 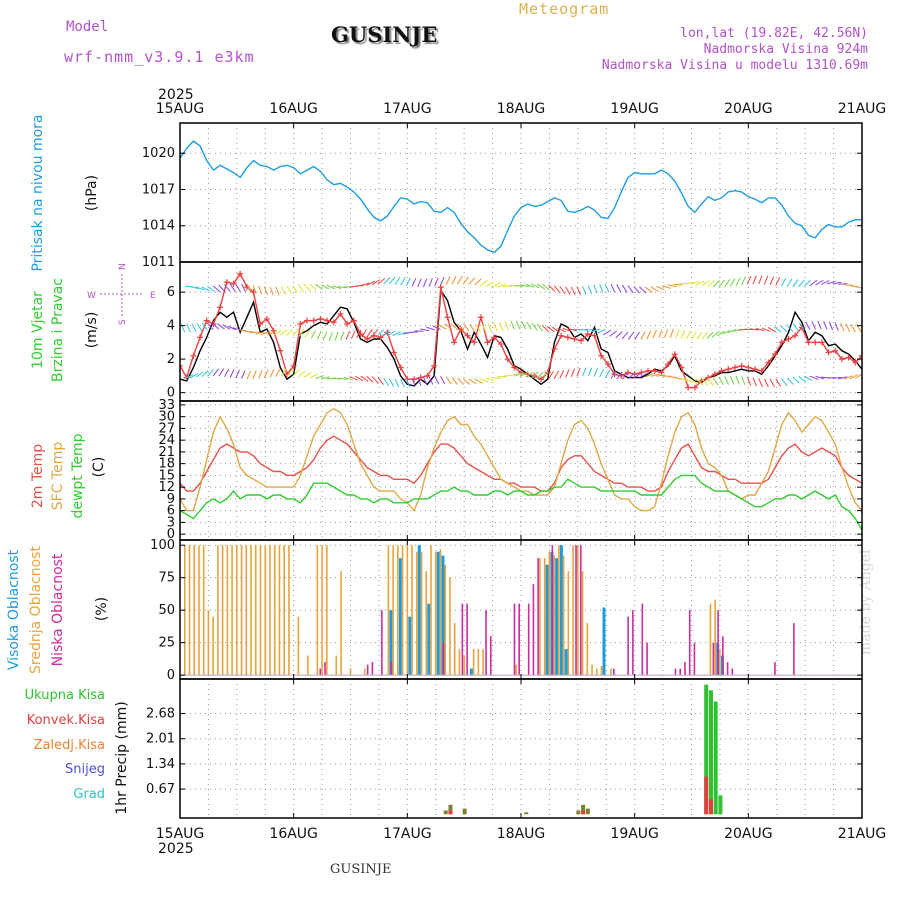 I want to click on y-tick-label: 0, so click(x=171, y=393).